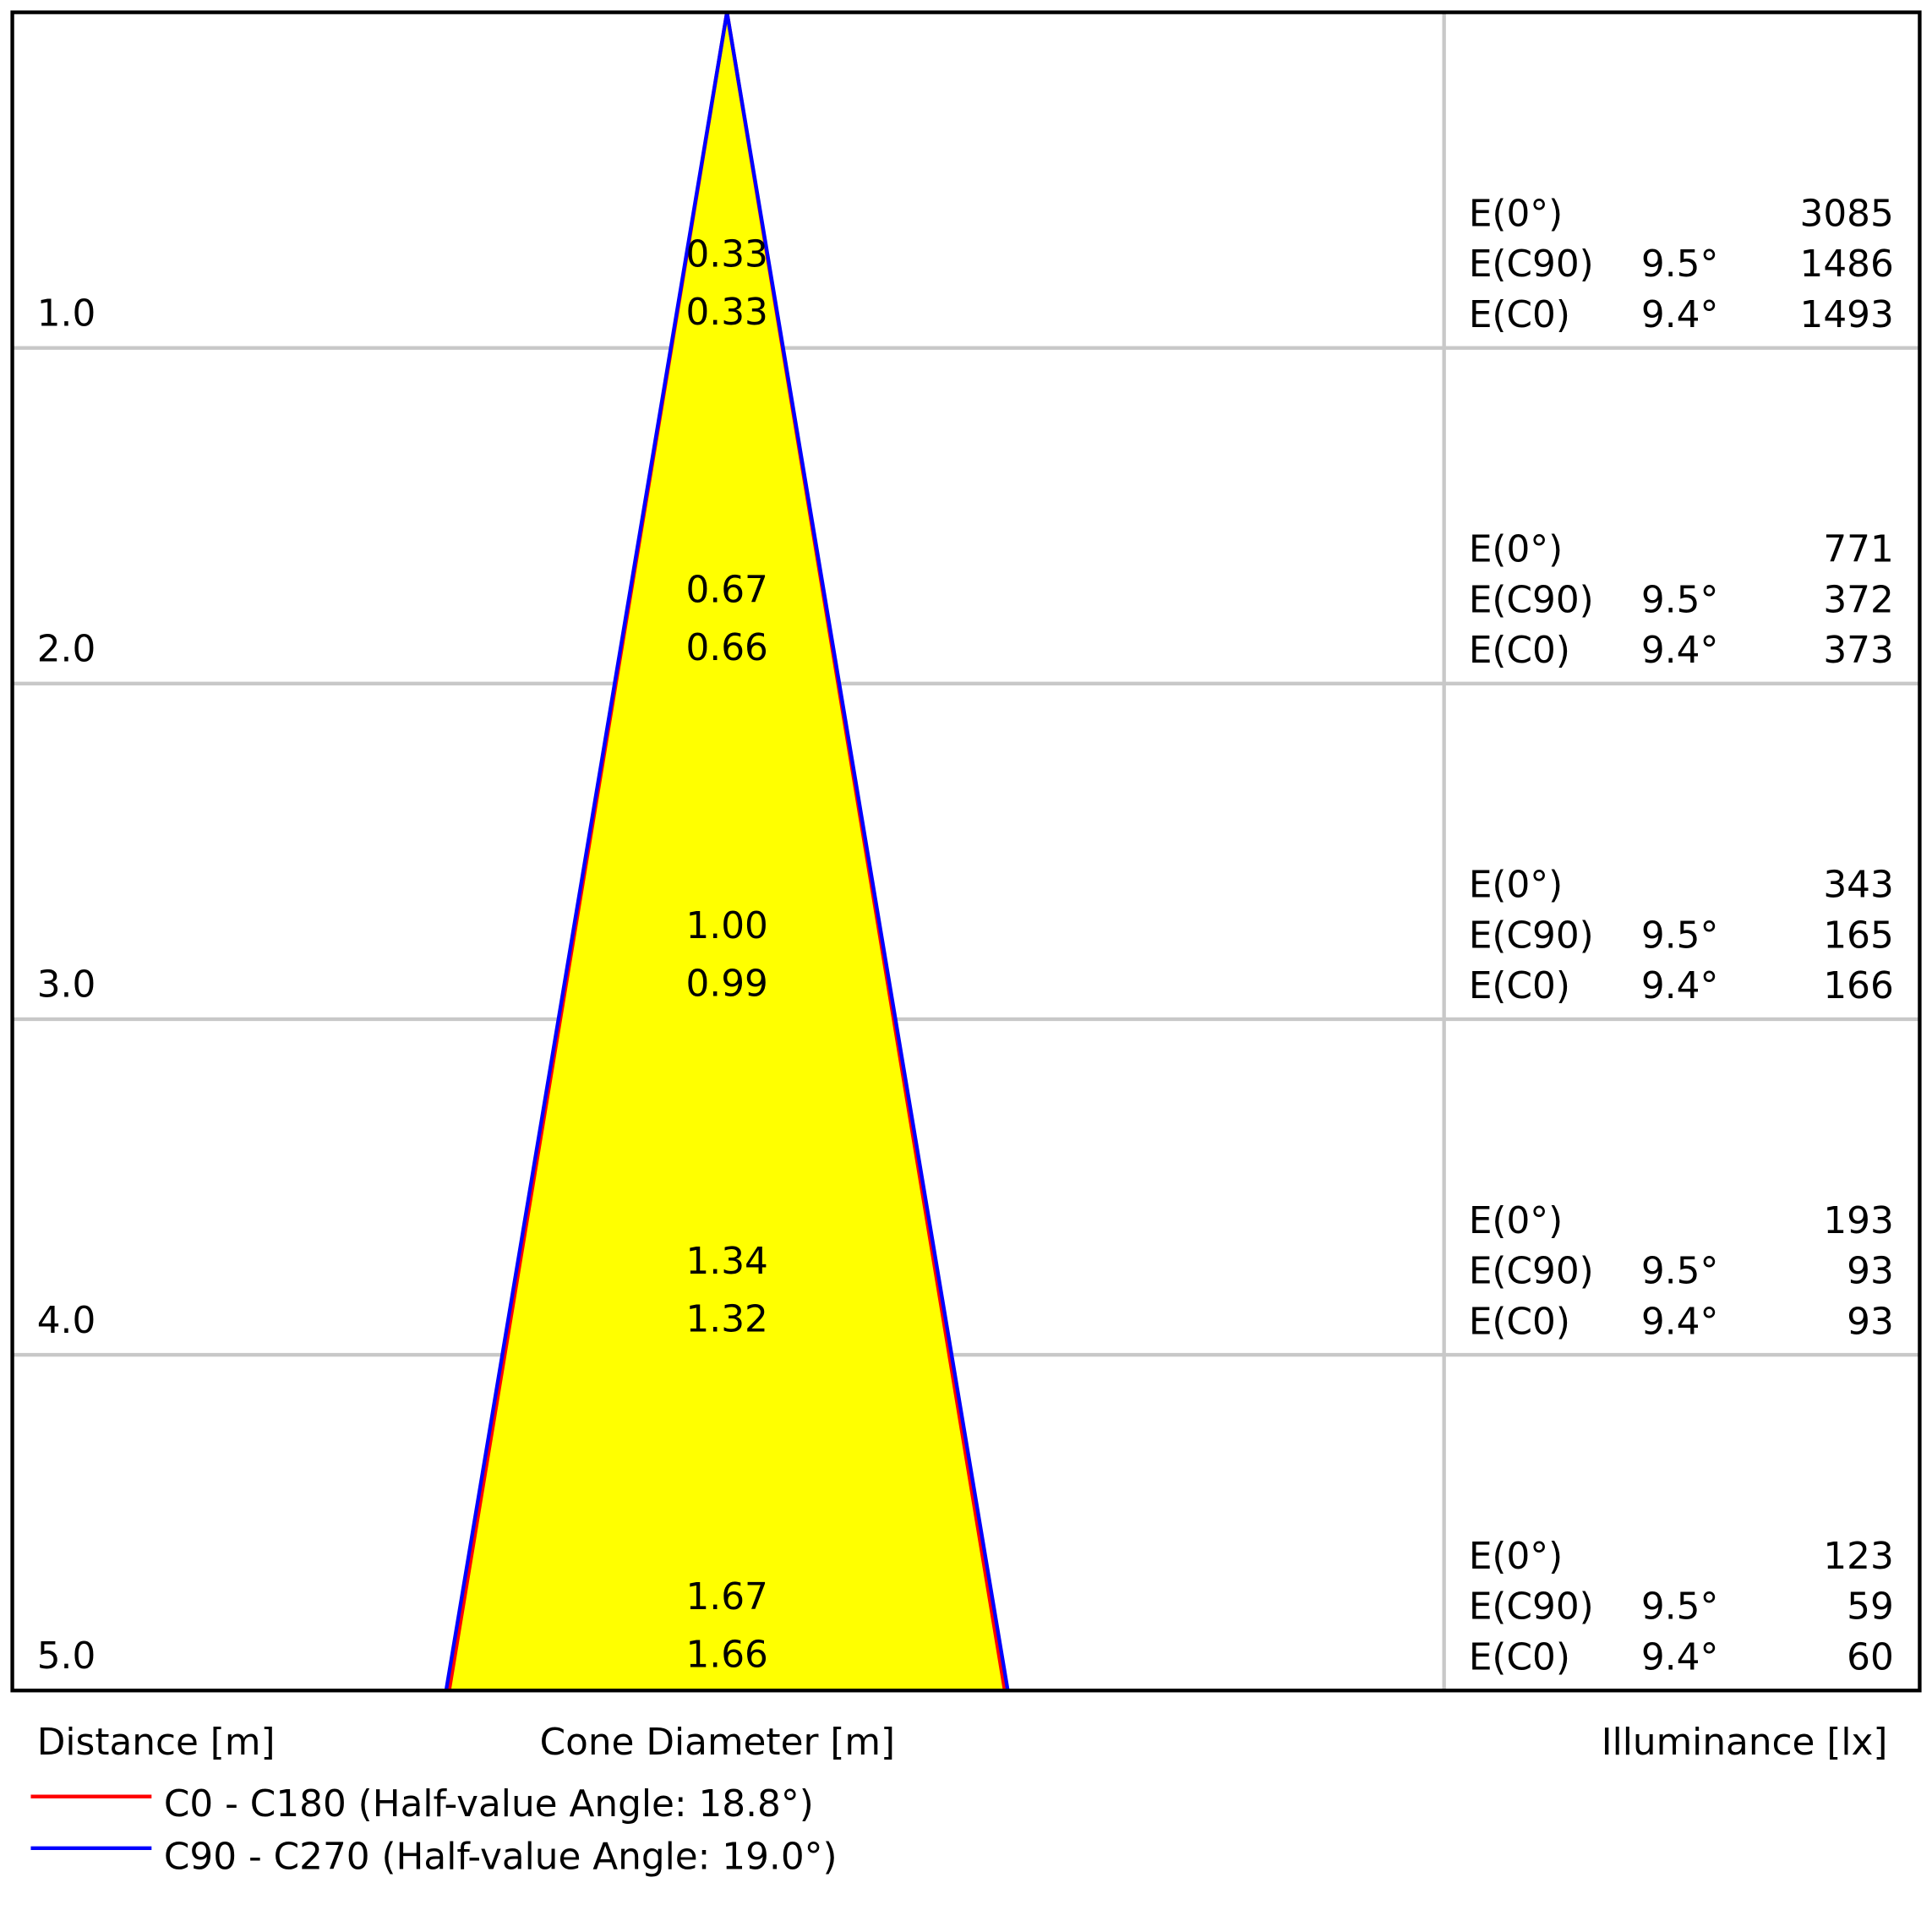  Describe the element at coordinates (726, 1318) in the screenshot. I see `diameter-label-c0: 1.32` at that location.